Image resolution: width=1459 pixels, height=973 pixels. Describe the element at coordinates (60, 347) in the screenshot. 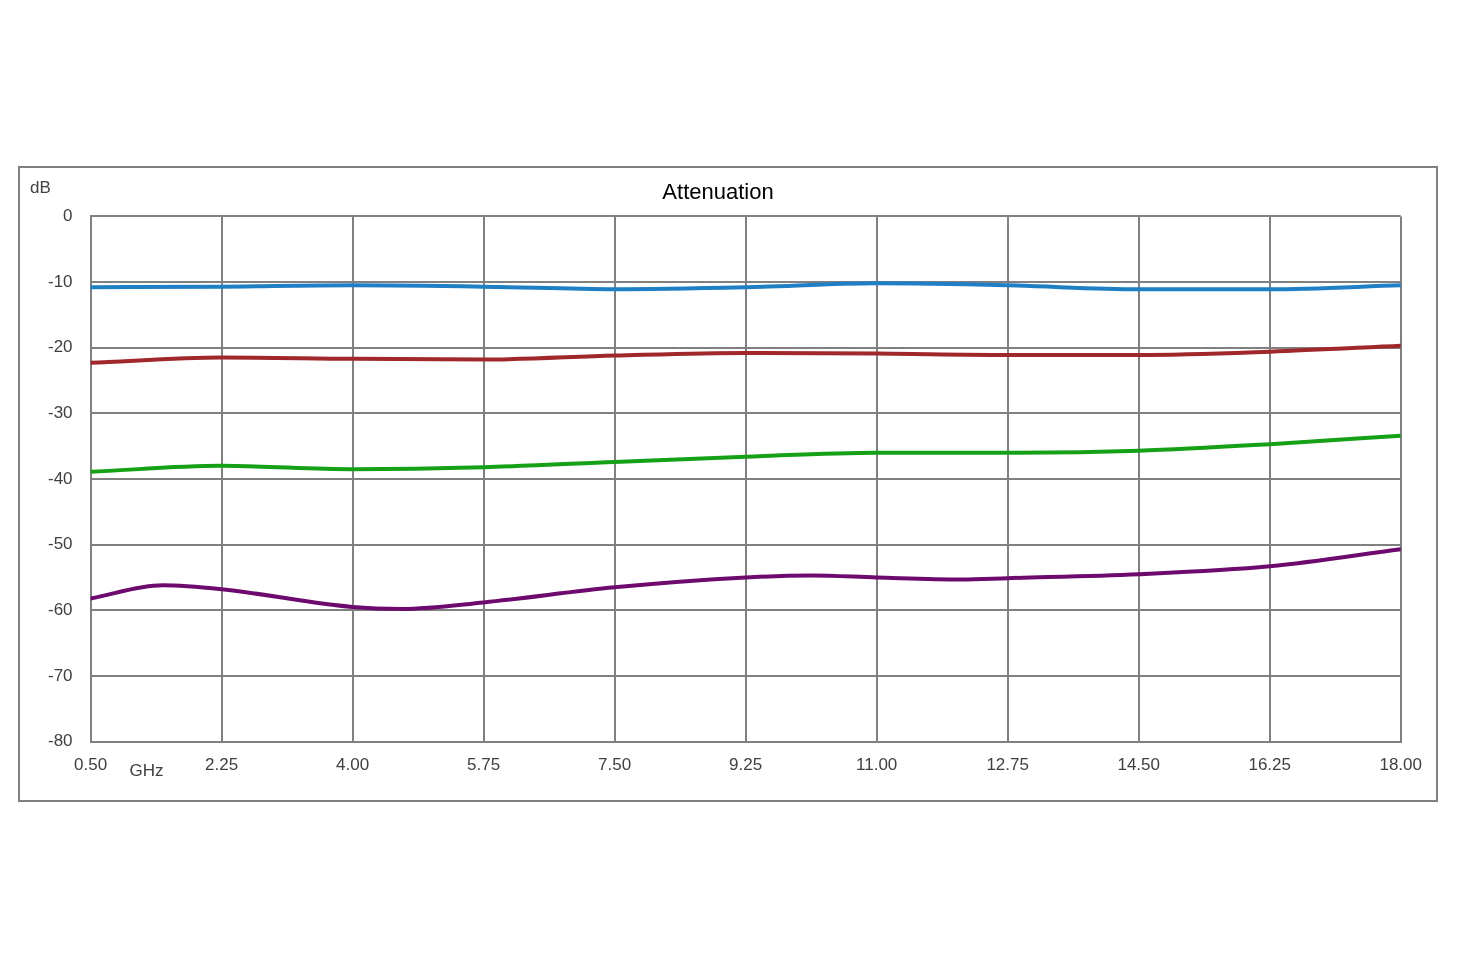

I see `y-tick-label: -20` at that location.